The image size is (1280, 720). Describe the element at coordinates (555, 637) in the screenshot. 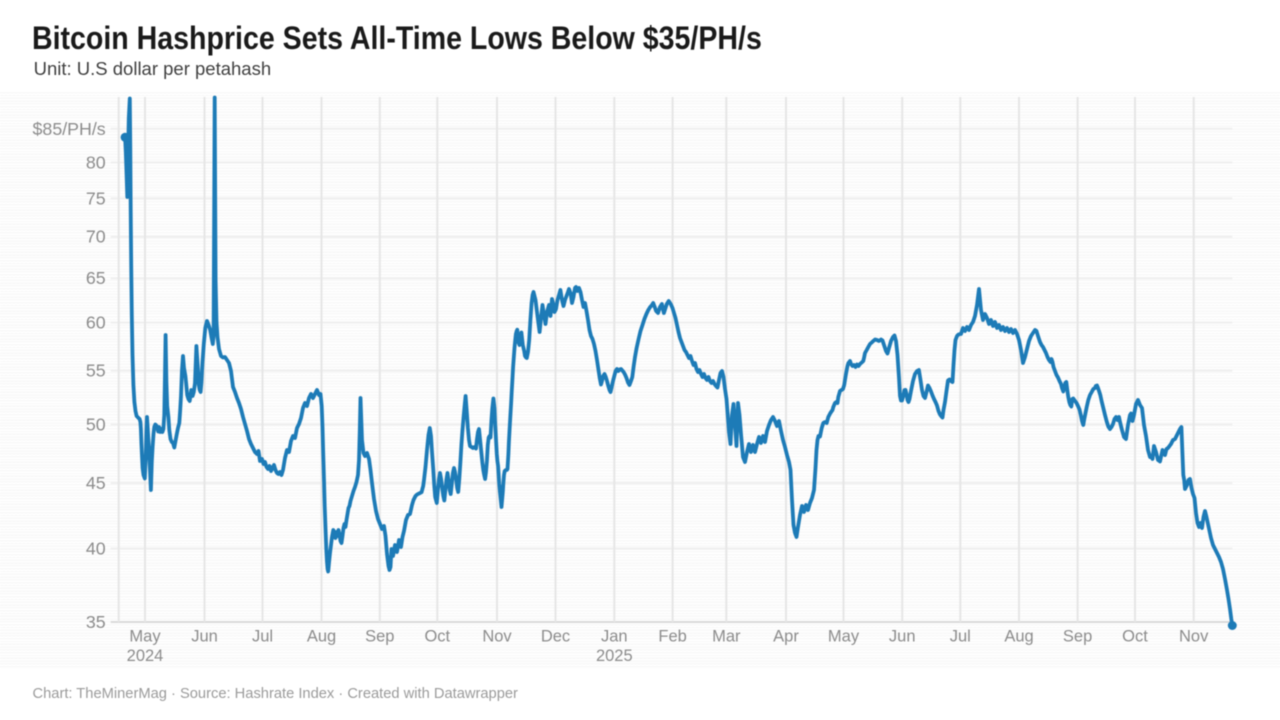

I see `svg-text: Dec` at that location.